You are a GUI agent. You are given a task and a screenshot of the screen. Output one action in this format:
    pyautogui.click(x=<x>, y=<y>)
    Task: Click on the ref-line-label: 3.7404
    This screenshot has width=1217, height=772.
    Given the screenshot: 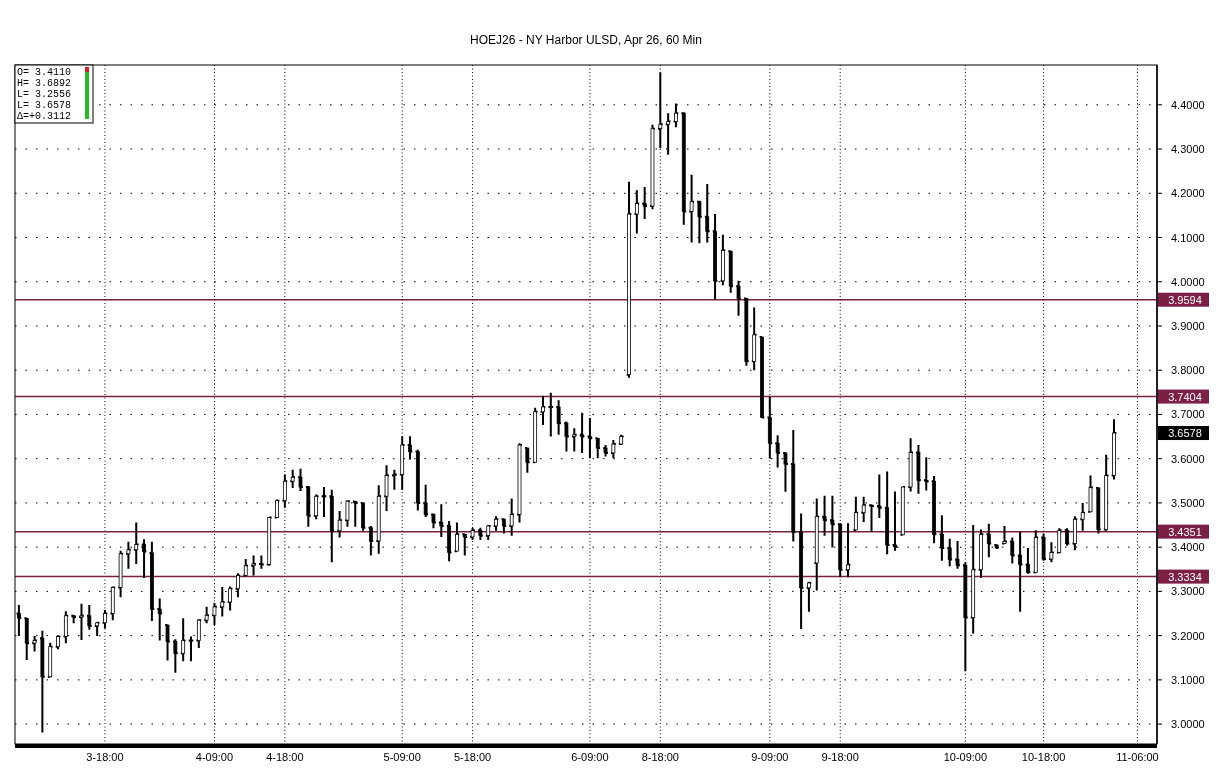 What is the action you would take?
    pyautogui.click(x=1185, y=396)
    